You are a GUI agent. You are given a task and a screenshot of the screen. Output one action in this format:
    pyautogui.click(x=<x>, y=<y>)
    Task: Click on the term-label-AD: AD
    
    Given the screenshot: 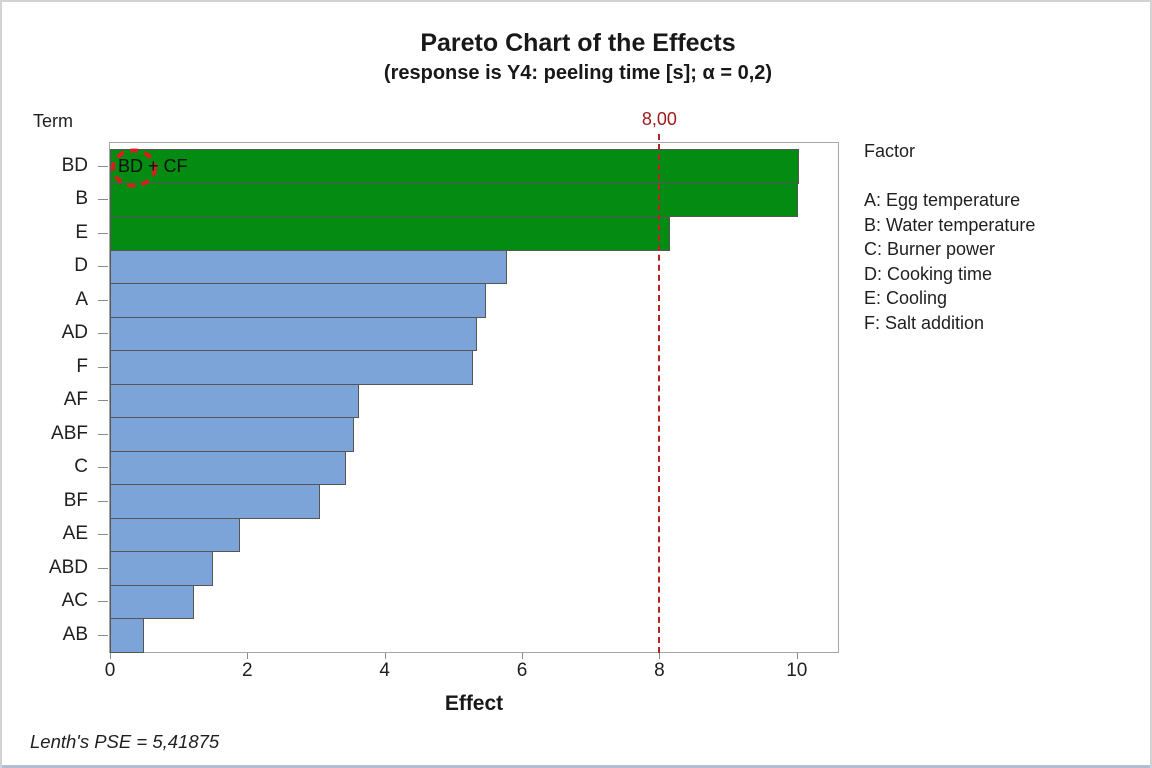 What is the action you would take?
    pyautogui.click(x=74, y=333)
    